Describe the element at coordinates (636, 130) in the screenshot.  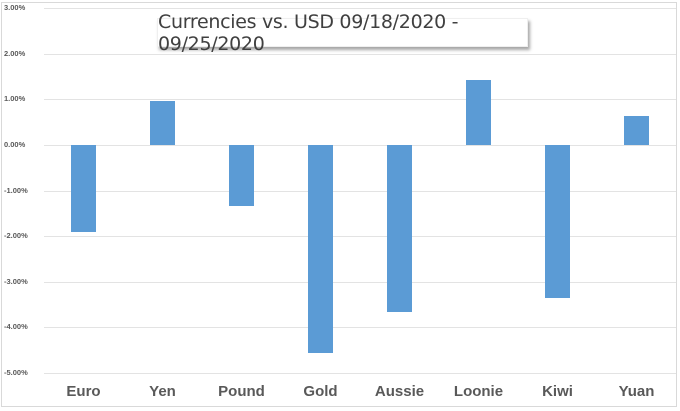
I see `bar-yuan` at that location.